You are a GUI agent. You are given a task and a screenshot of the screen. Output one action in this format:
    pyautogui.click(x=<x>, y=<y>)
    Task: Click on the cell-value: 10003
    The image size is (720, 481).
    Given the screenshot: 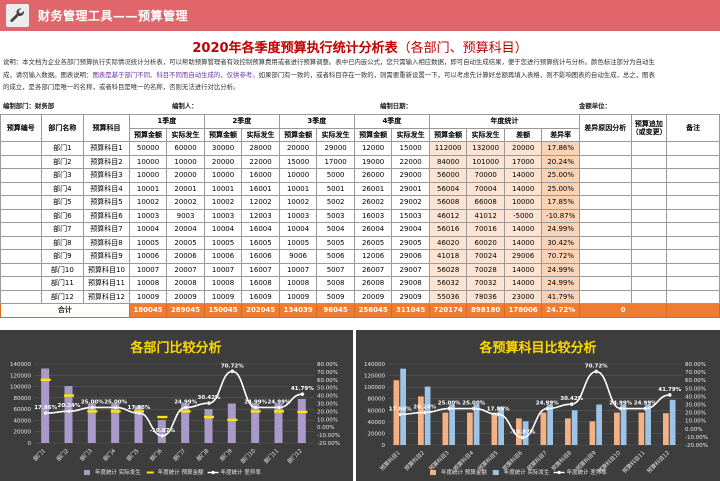 What is the action you would take?
    pyautogui.click(x=298, y=215)
    